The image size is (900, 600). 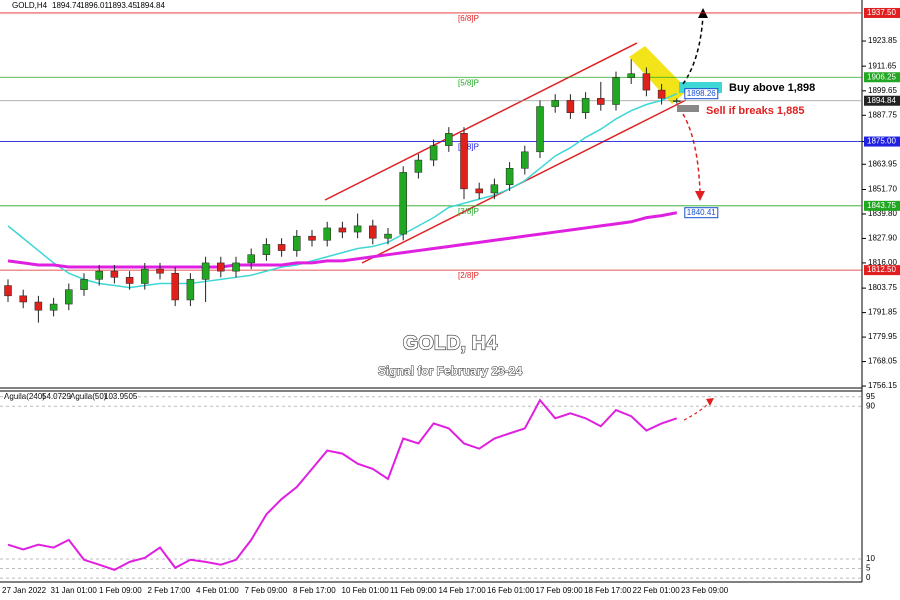 I want to click on channel-line, so click(x=481, y=121).